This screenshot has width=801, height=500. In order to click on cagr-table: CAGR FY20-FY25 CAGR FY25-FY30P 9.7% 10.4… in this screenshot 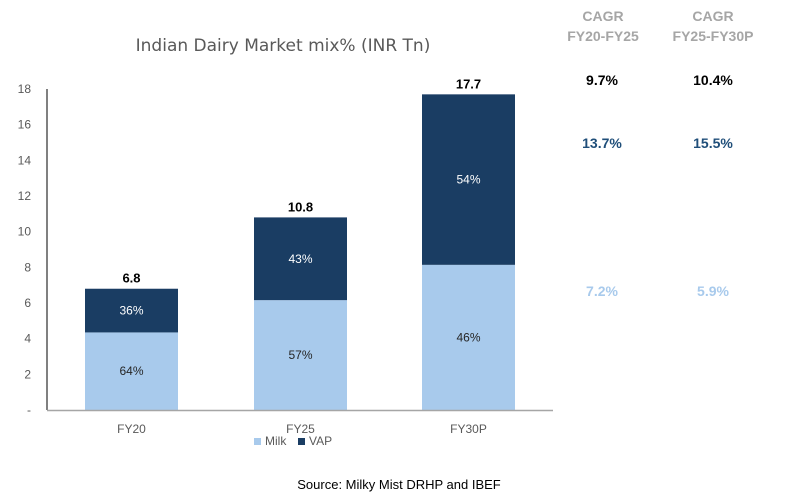, I will do `click(660, 153)`.